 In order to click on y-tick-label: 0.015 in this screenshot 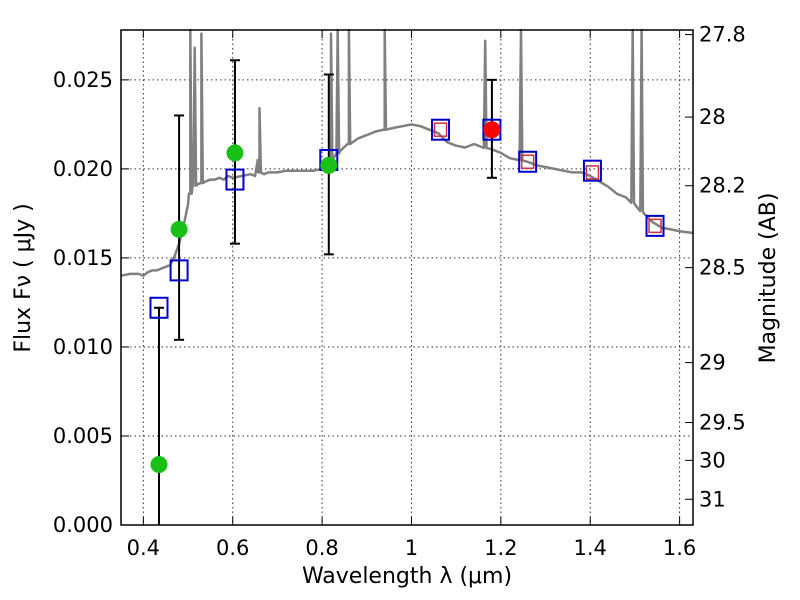, I will do `click(83, 258)`.